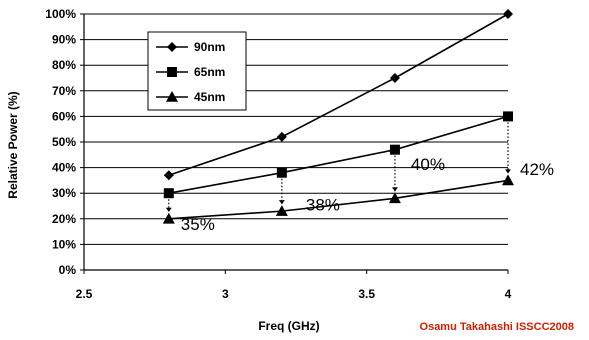  I want to click on y-tick-label: 80%, so click(64, 65).